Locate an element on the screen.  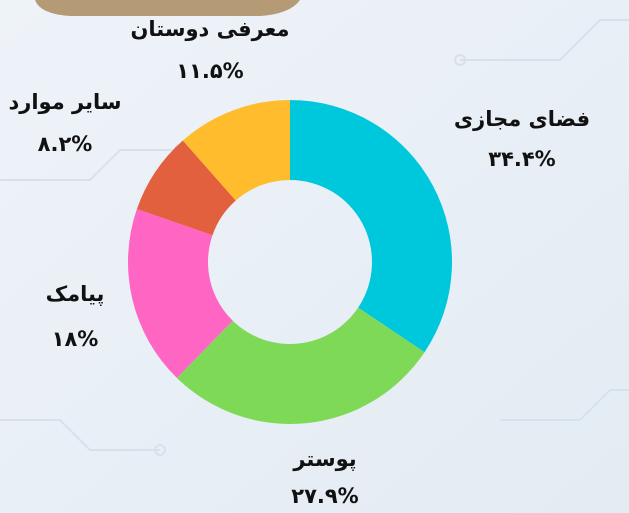
value-label: ۸.۲% is located at coordinates (65, 144).